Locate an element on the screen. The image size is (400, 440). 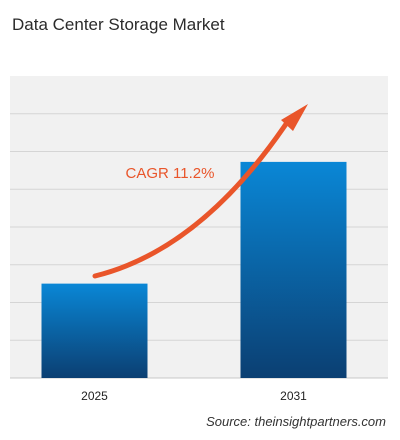
cagr-annotation: CAGR 11.2% is located at coordinates (170, 173).